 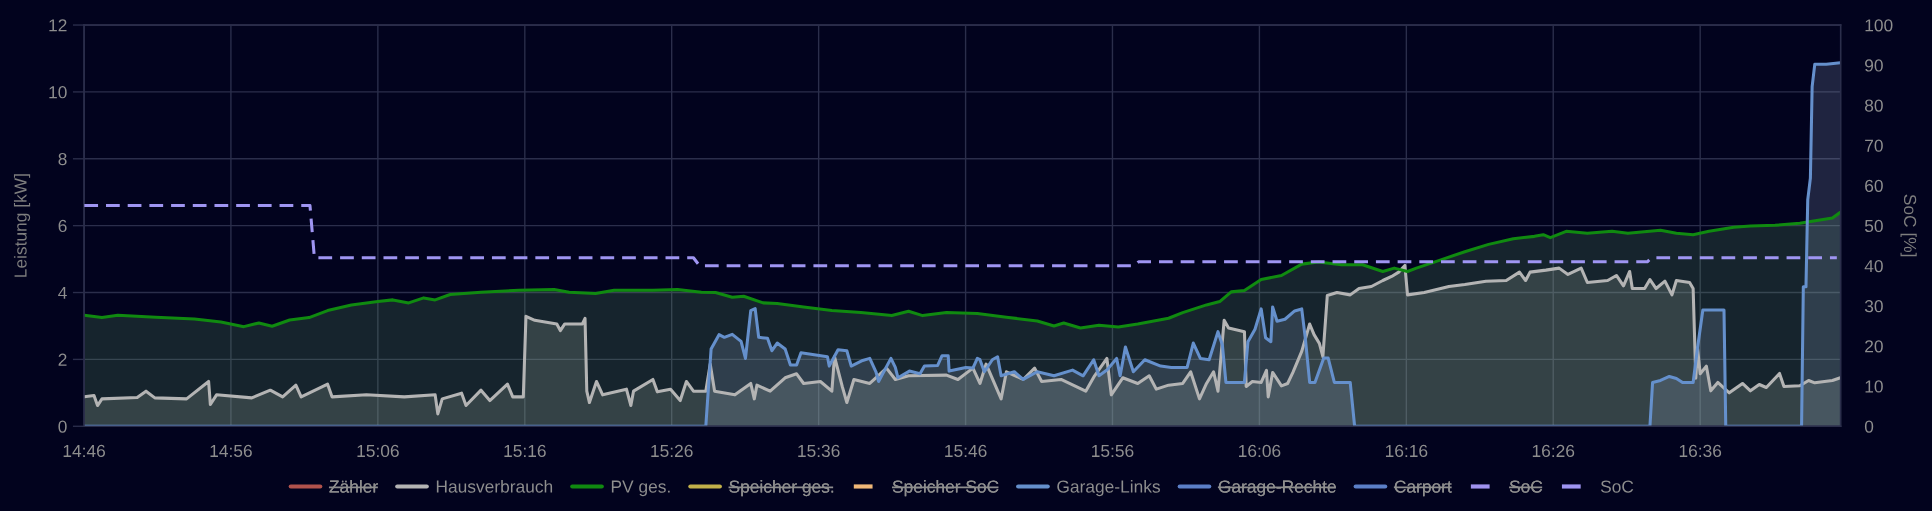 I want to click on x-tick-label: 16:36, so click(x=1700, y=451).